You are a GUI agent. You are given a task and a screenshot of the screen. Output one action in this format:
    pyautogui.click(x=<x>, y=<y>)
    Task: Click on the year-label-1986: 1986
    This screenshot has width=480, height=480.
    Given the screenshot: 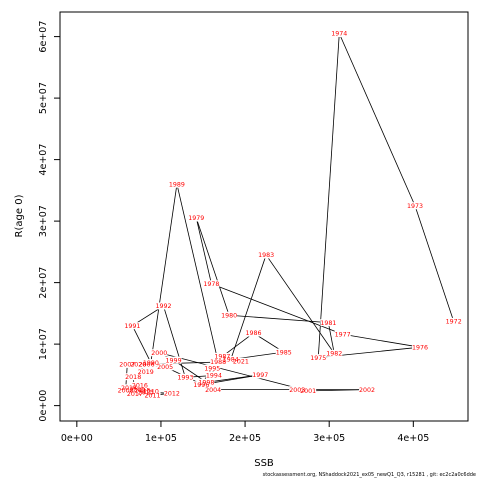 What is the action you would take?
    pyautogui.click(x=253, y=333)
    